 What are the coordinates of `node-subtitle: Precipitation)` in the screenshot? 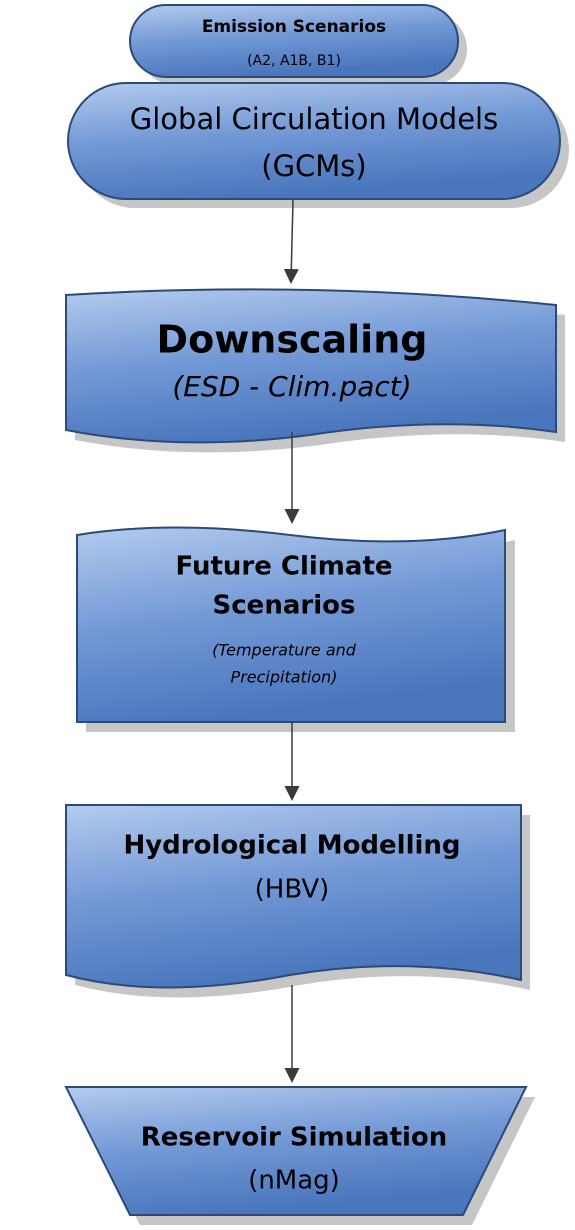 It's located at (284, 677).